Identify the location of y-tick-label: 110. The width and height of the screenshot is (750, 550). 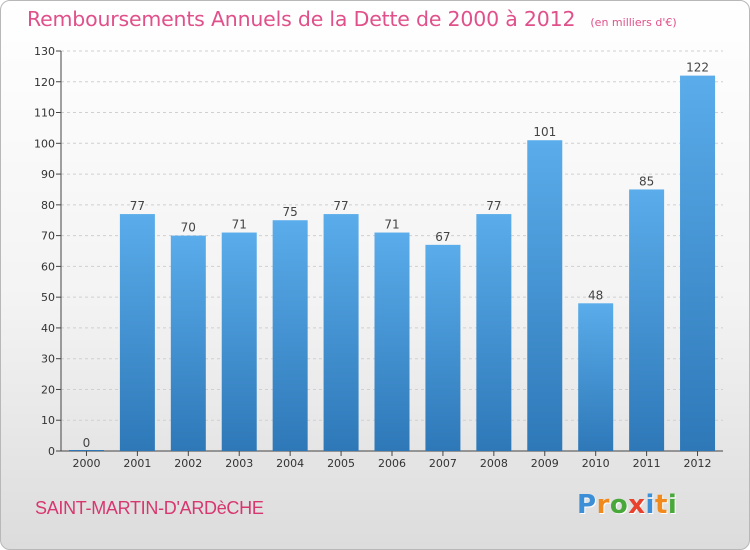
(44, 113).